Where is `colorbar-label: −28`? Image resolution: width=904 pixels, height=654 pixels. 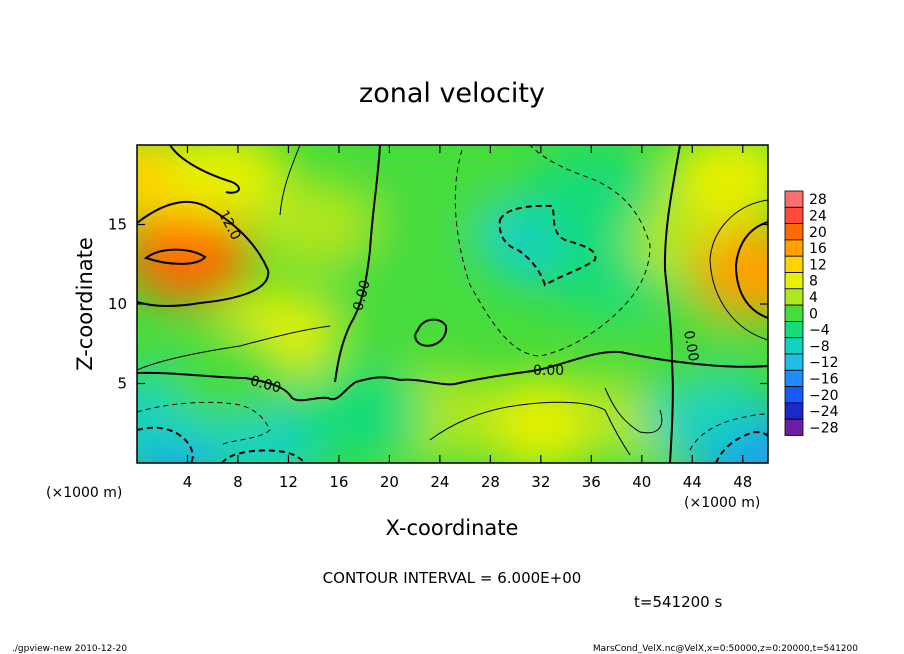 colorbar-label: −28 is located at coordinates (824, 428).